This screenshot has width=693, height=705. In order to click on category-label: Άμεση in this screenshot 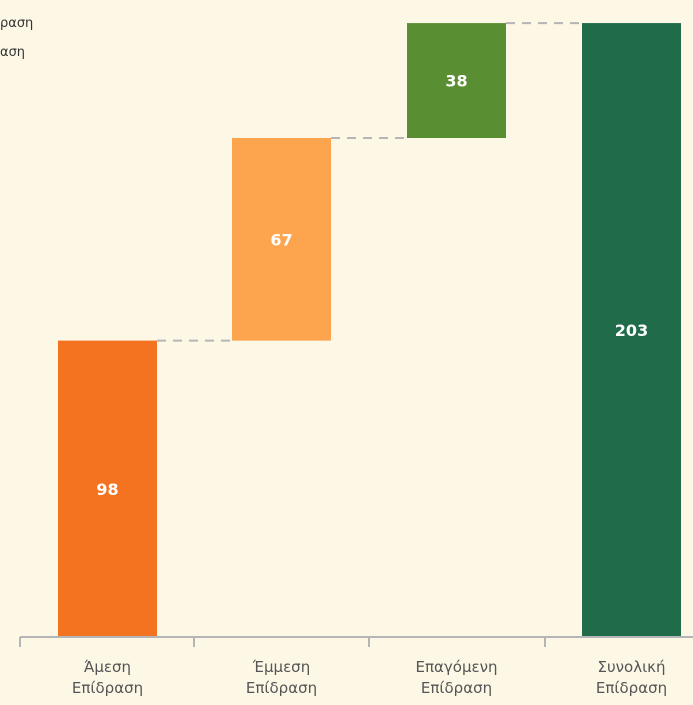, I will do `click(107, 667)`.